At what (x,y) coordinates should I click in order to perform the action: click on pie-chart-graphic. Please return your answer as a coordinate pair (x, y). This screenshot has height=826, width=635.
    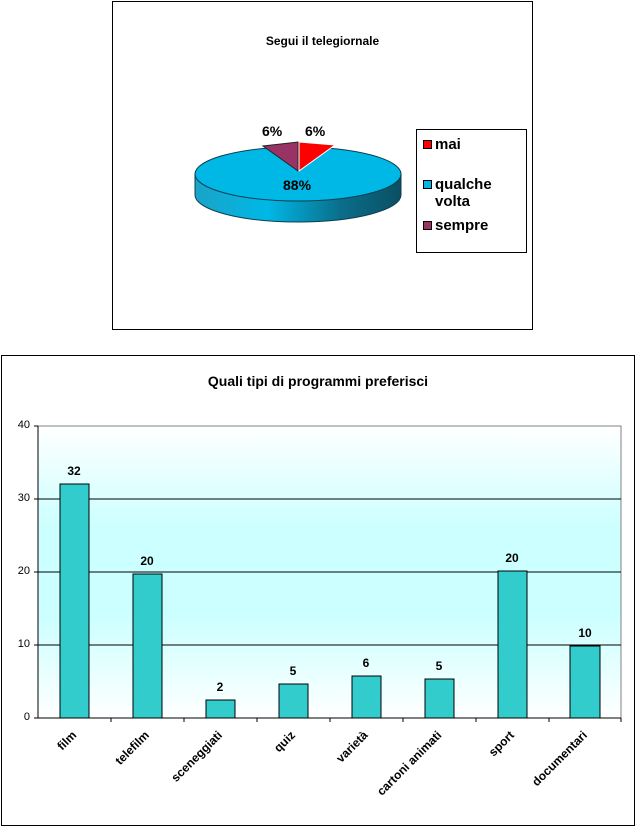
    Looking at the image, I should click on (298, 182).